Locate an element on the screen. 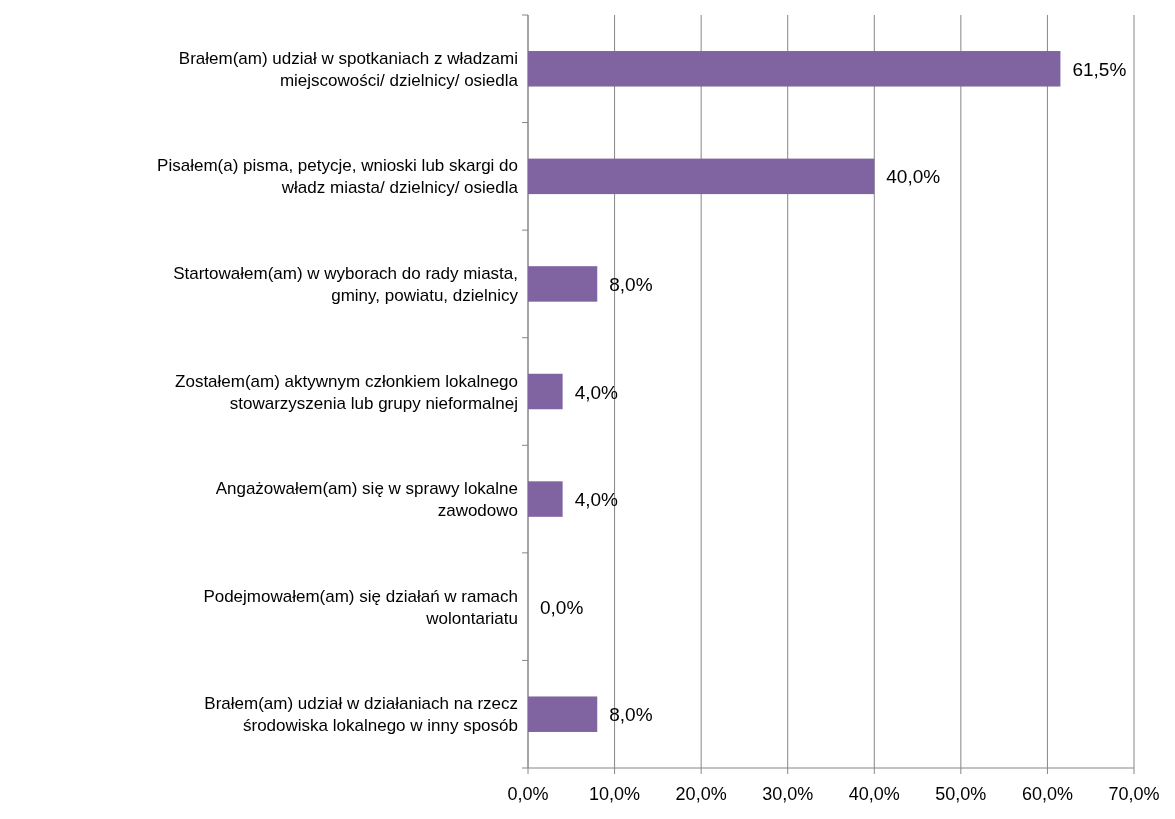 This screenshot has width=1175, height=819. x-tick-label: 30,0% is located at coordinates (788, 794).